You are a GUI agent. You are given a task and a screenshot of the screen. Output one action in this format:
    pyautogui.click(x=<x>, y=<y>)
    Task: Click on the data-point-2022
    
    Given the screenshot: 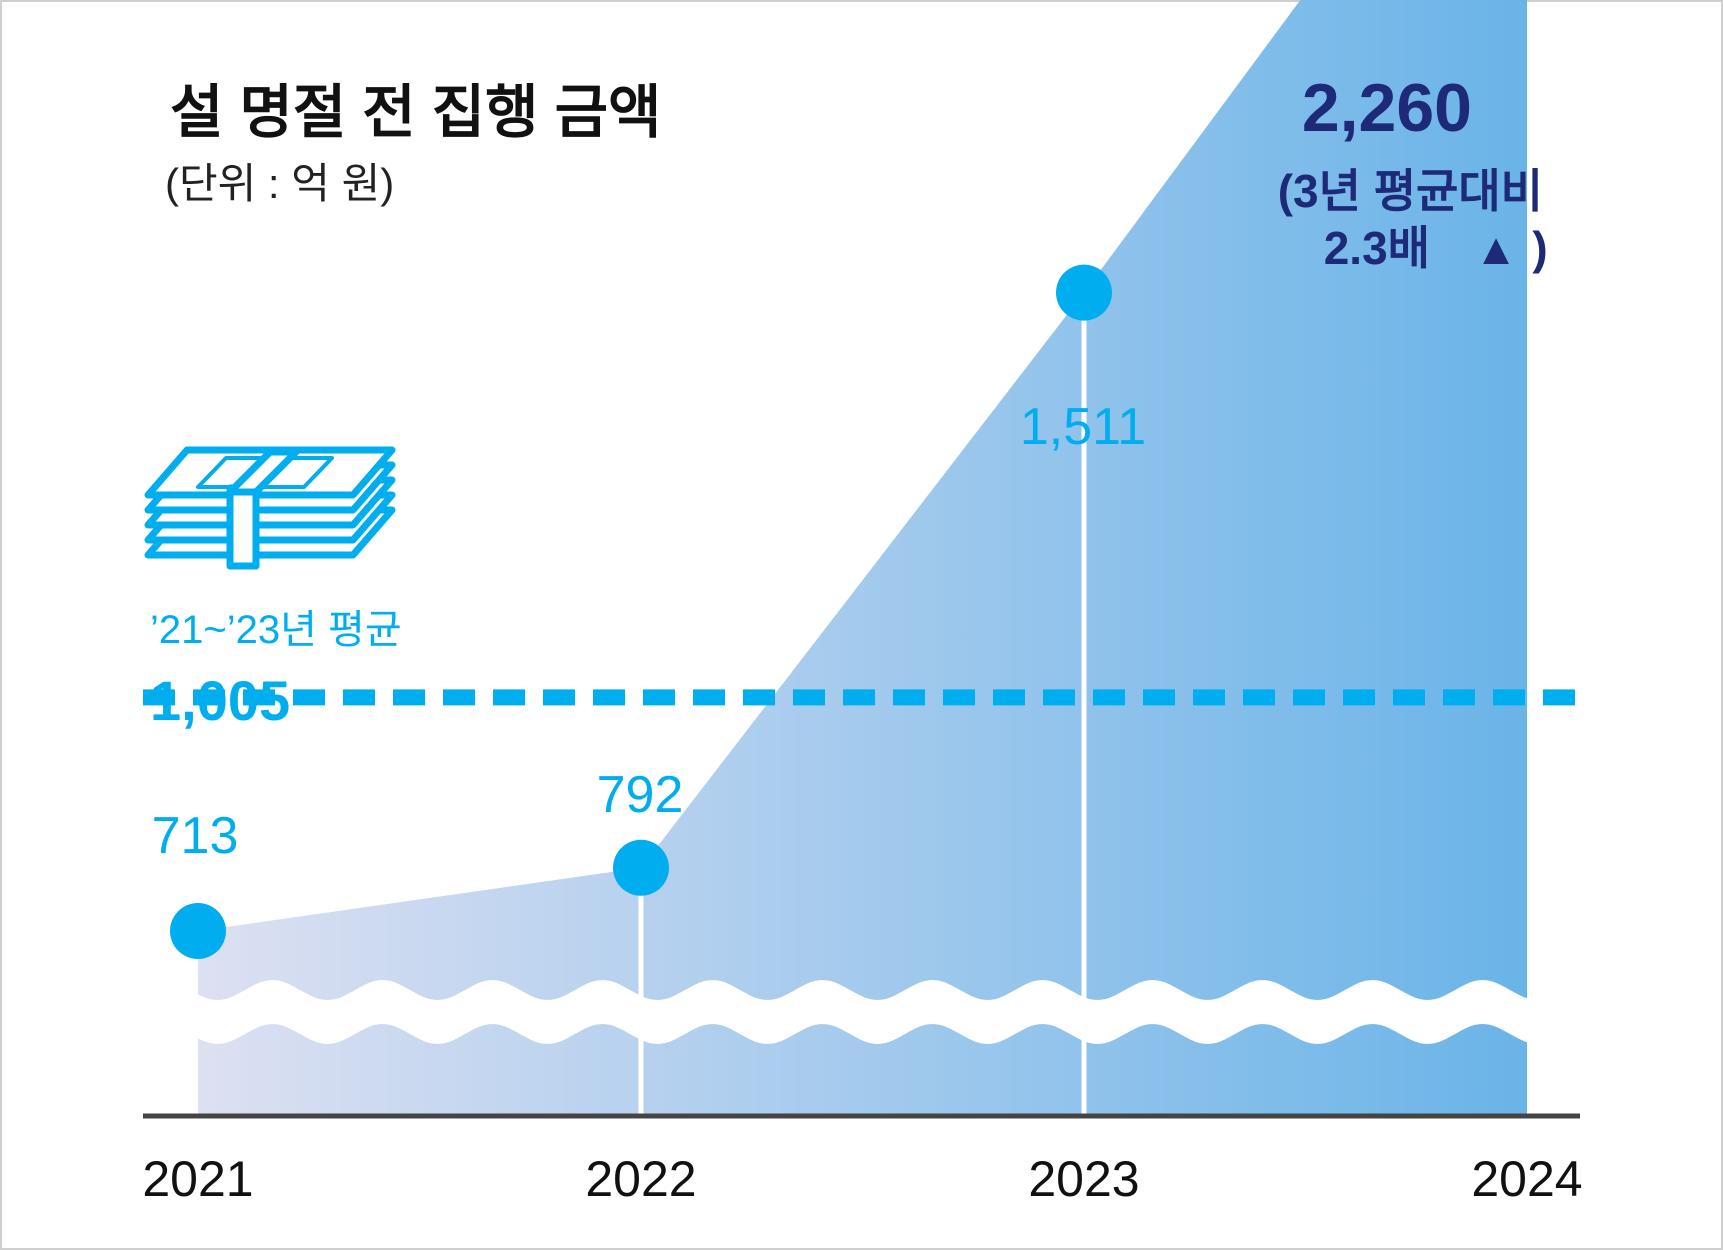 What is the action you would take?
    pyautogui.click(x=641, y=867)
    